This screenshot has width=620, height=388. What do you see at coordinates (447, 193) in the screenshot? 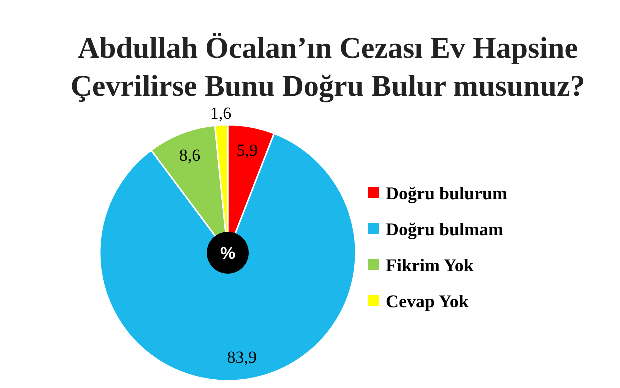
I see `legend-label: Doğru bulurum` at bounding box center [447, 193].